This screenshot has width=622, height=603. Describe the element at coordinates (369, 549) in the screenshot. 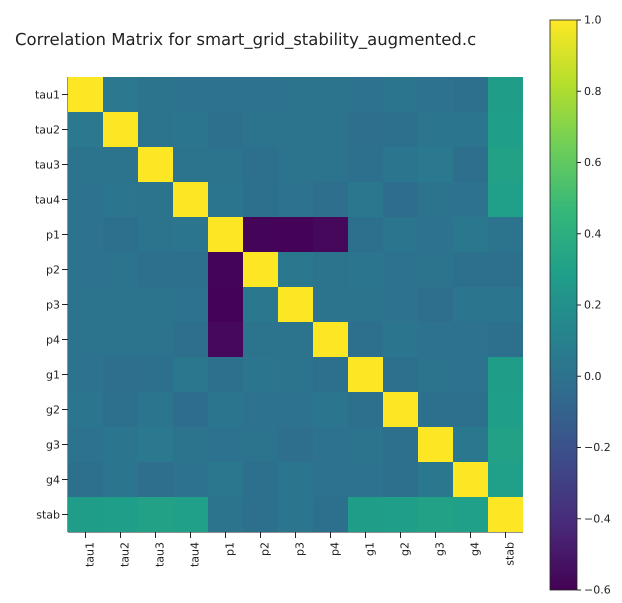

I see `x-tick-label: g1` at that location.